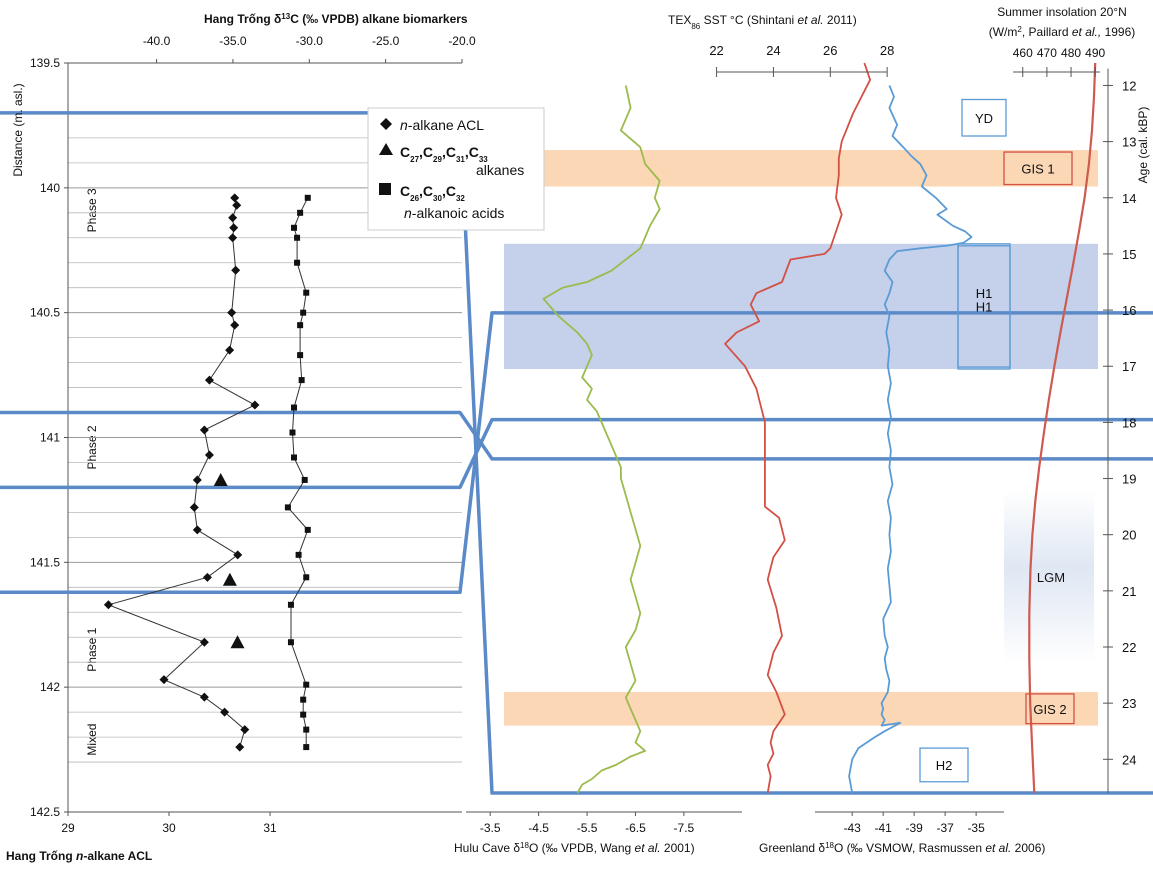  Describe the element at coordinates (68, 828) in the screenshot. I see `acl-tick-label: 29` at that location.